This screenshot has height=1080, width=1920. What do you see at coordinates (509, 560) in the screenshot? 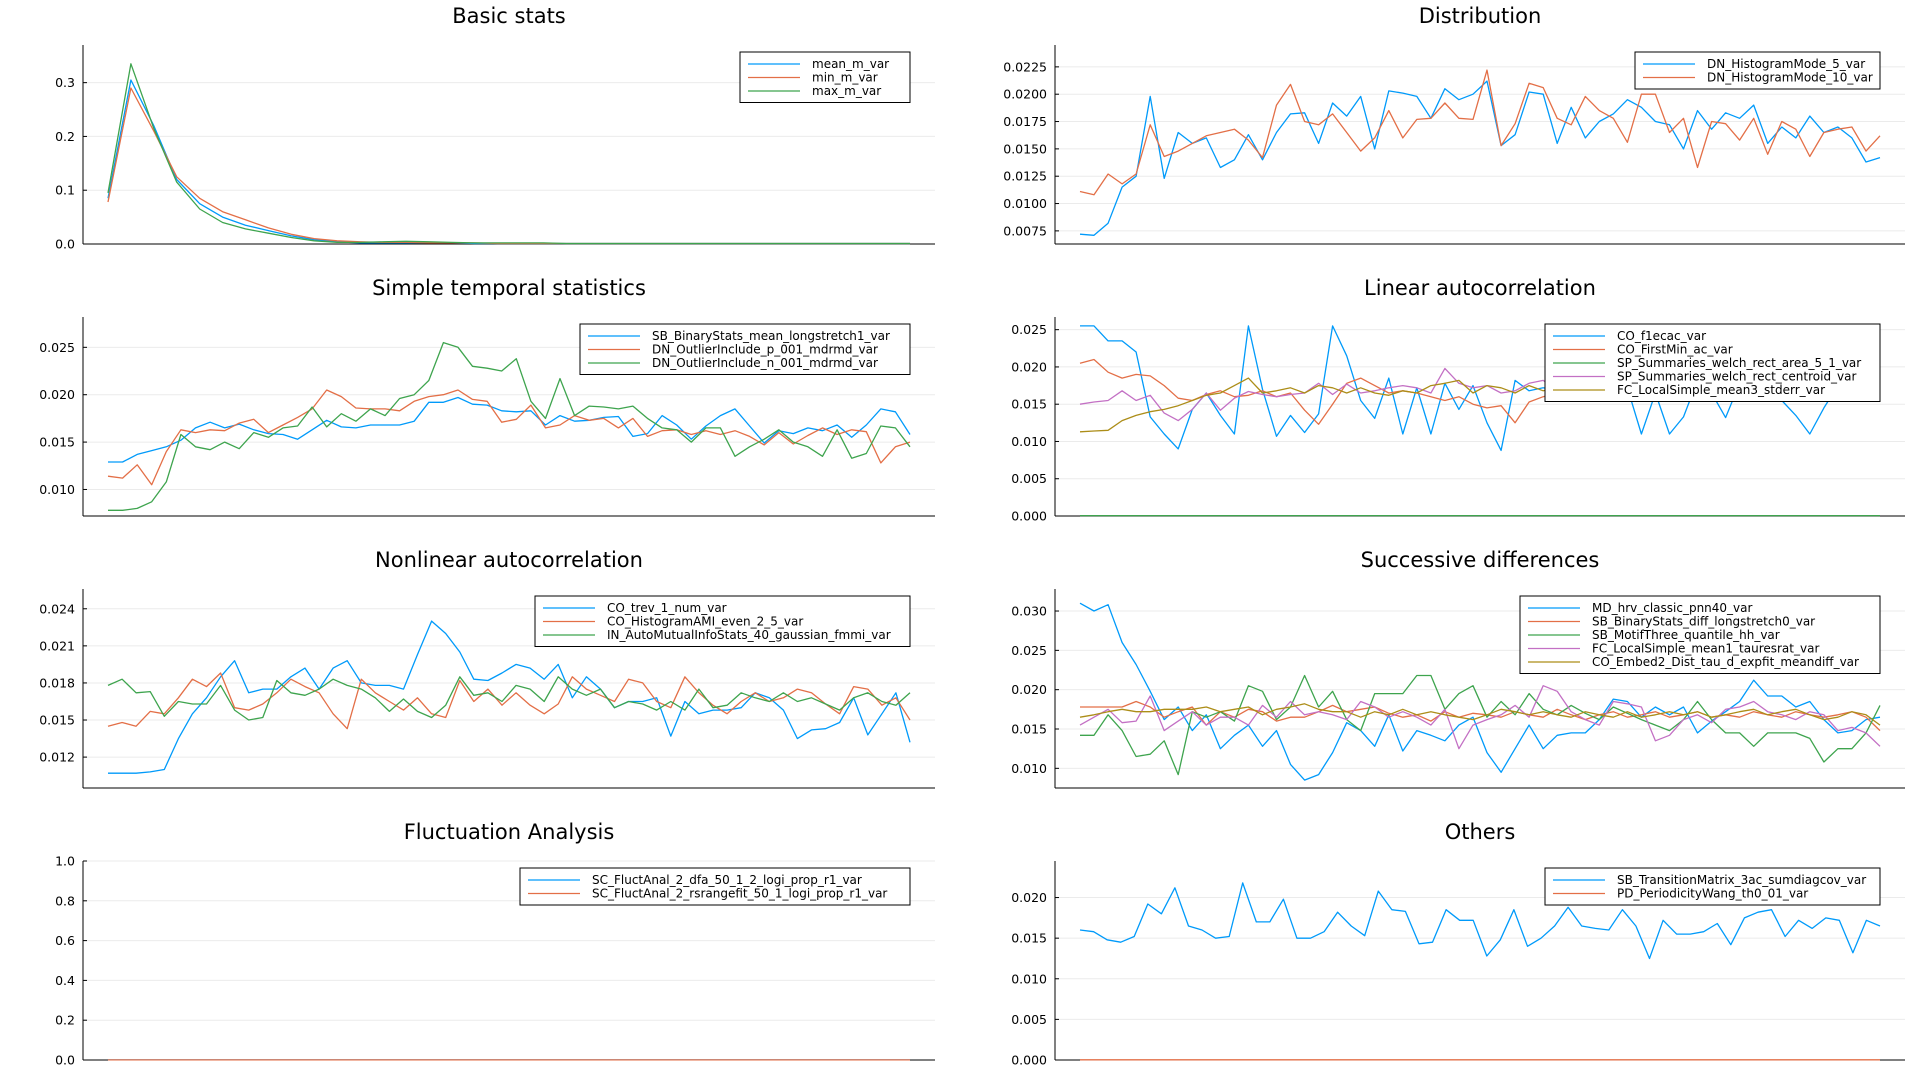
I see `subplot-title: Nonlinear autocorrelation` at bounding box center [509, 560].